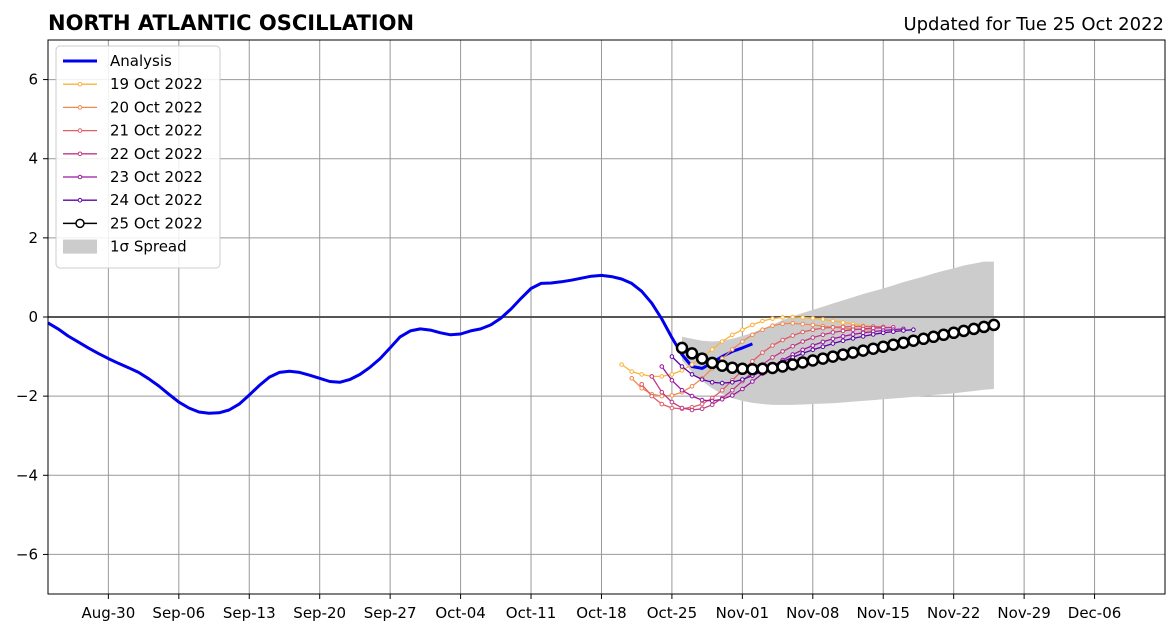 The width and height of the screenshot is (1176, 633). What do you see at coordinates (156, 223) in the screenshot?
I see `legend-label-7: 25 Oct 2022` at bounding box center [156, 223].